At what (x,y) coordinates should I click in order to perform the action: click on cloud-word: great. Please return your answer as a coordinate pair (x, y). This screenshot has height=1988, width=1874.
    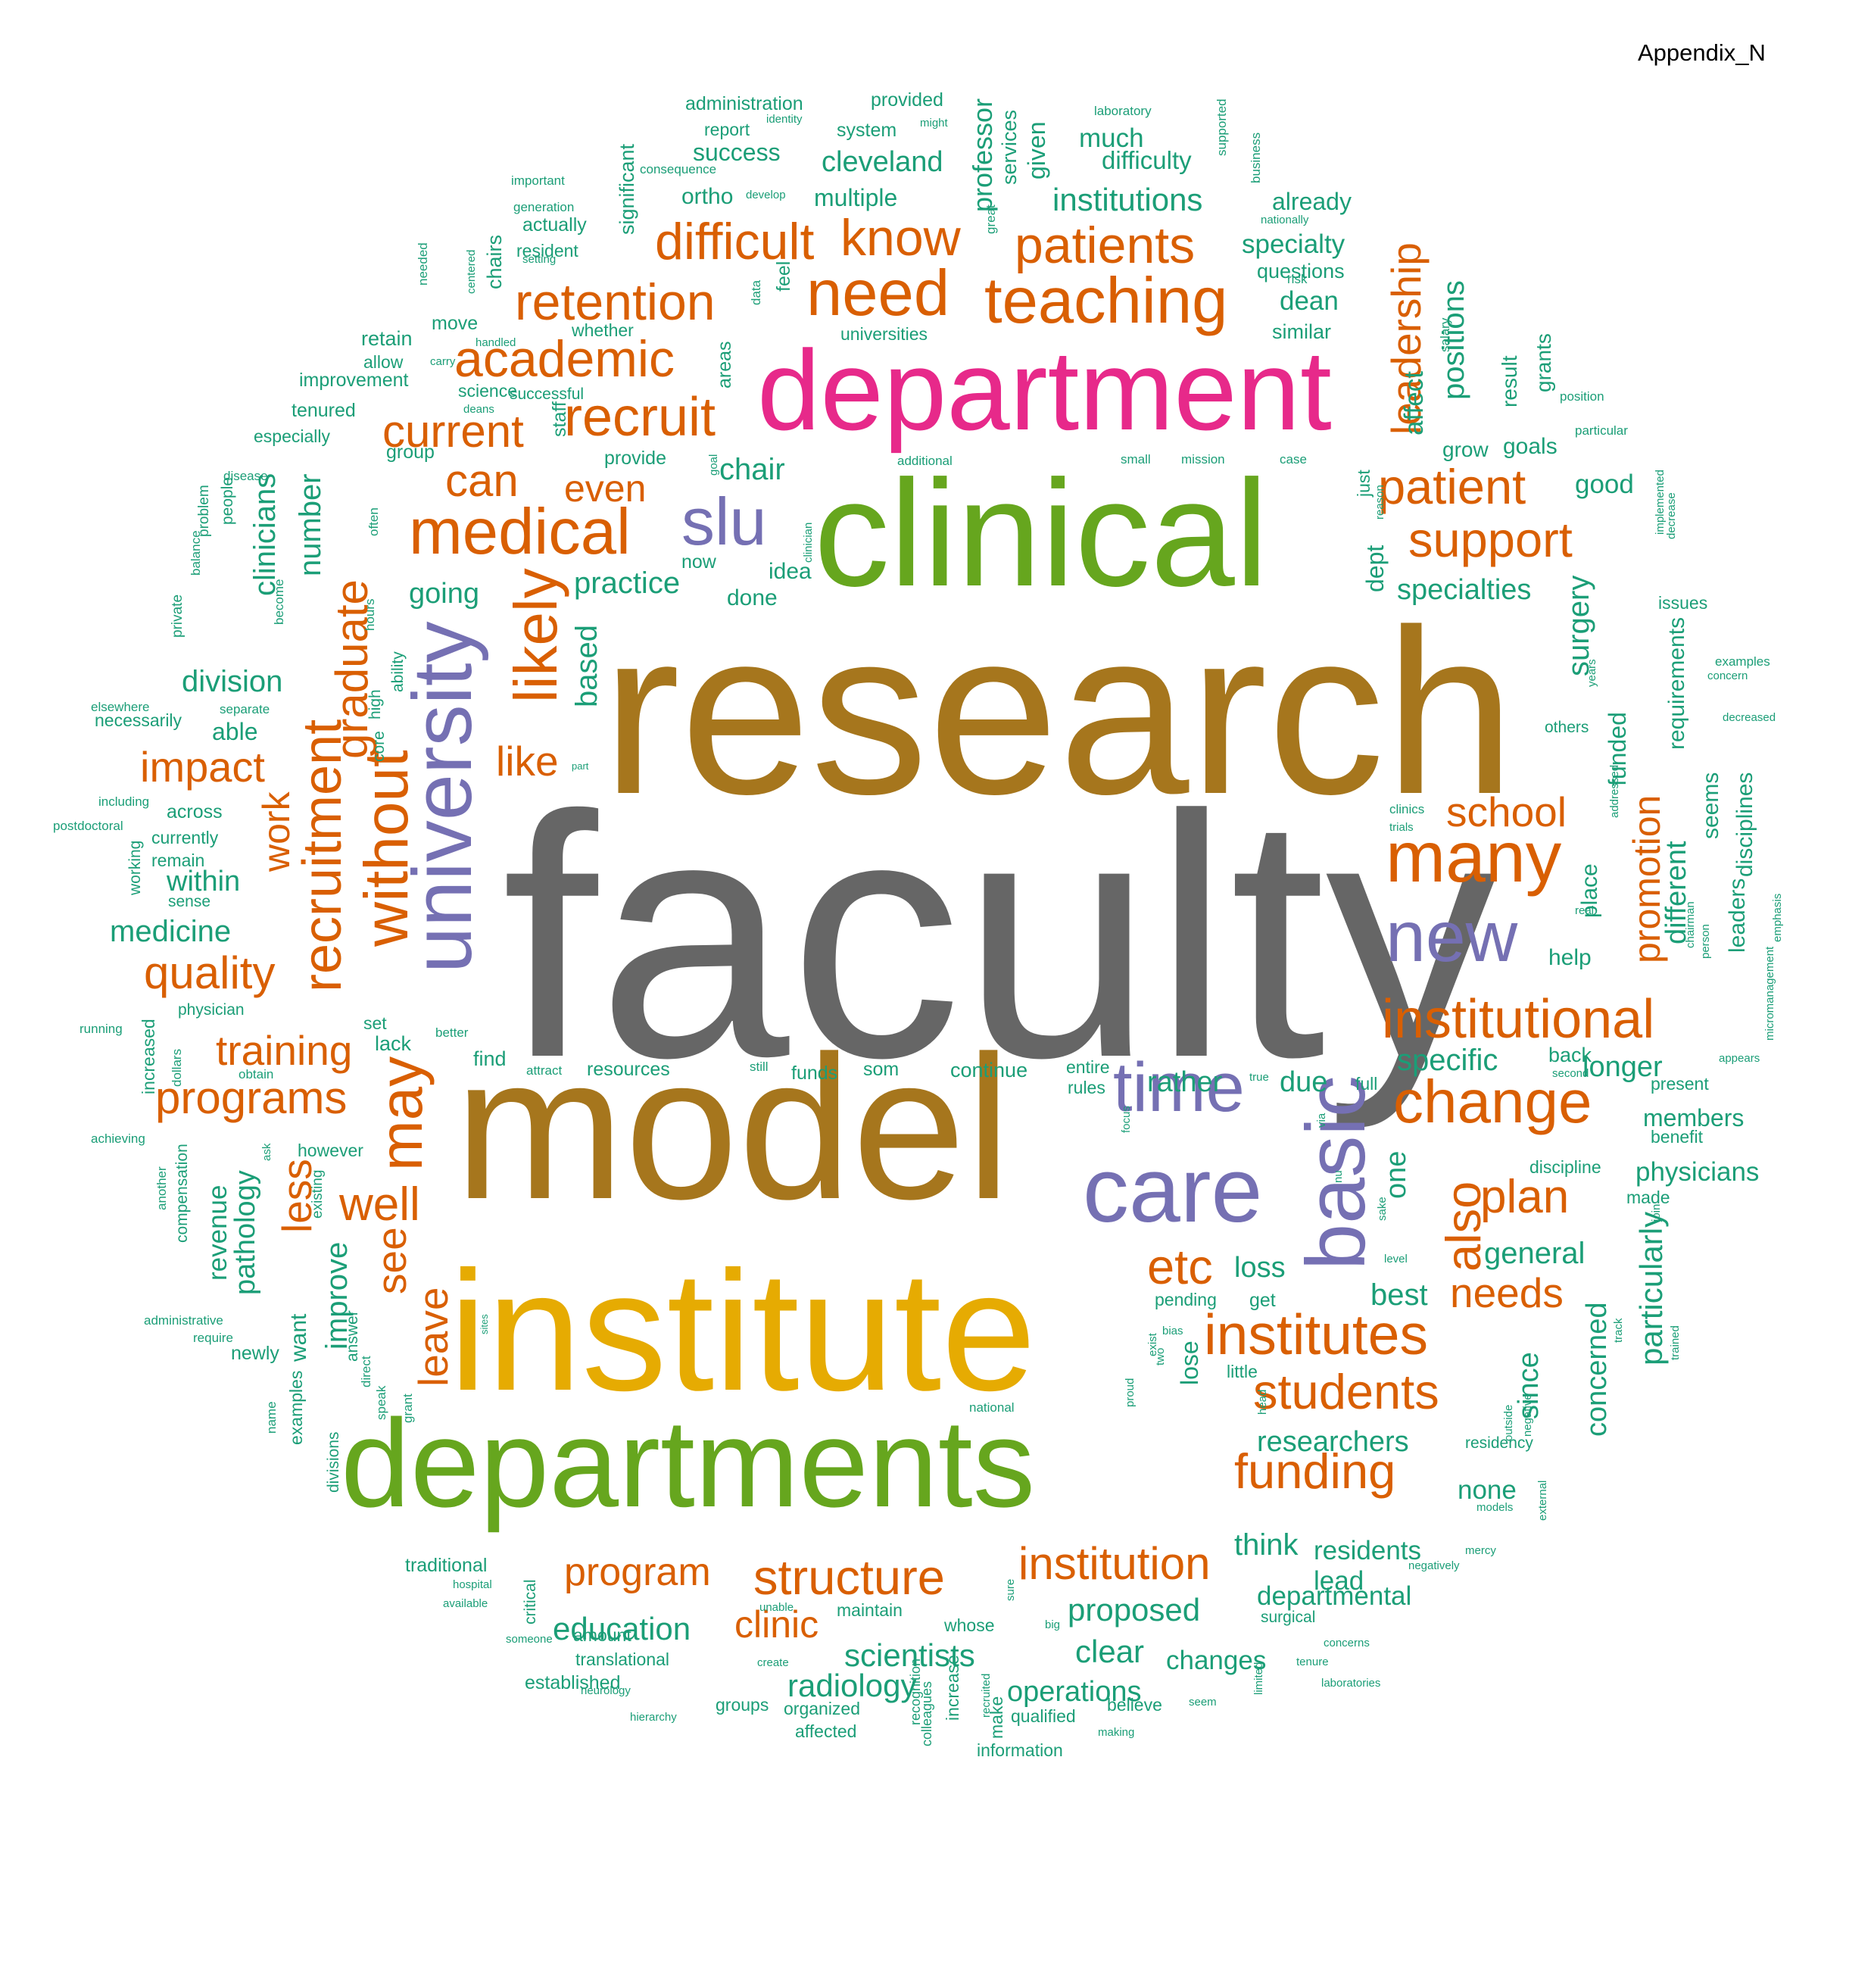
    Looking at the image, I should click on (991, 219).